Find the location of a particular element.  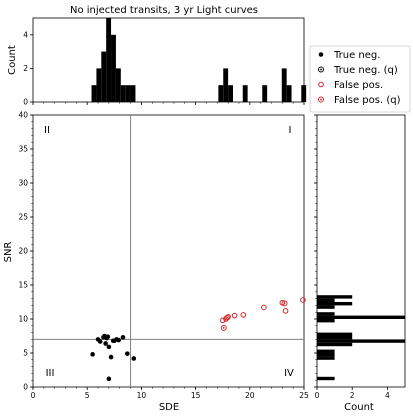

x-axis-label: SDE is located at coordinates (169, 407).